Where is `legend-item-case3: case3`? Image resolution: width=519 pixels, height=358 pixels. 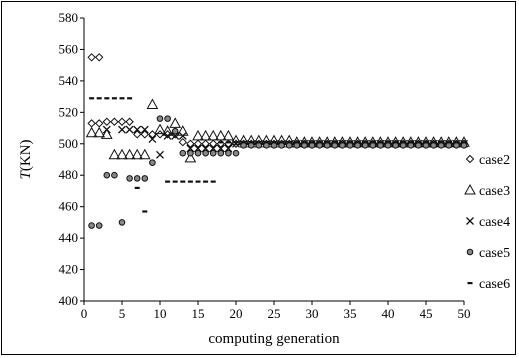
legend-item-case3: case3 is located at coordinates (487, 191).